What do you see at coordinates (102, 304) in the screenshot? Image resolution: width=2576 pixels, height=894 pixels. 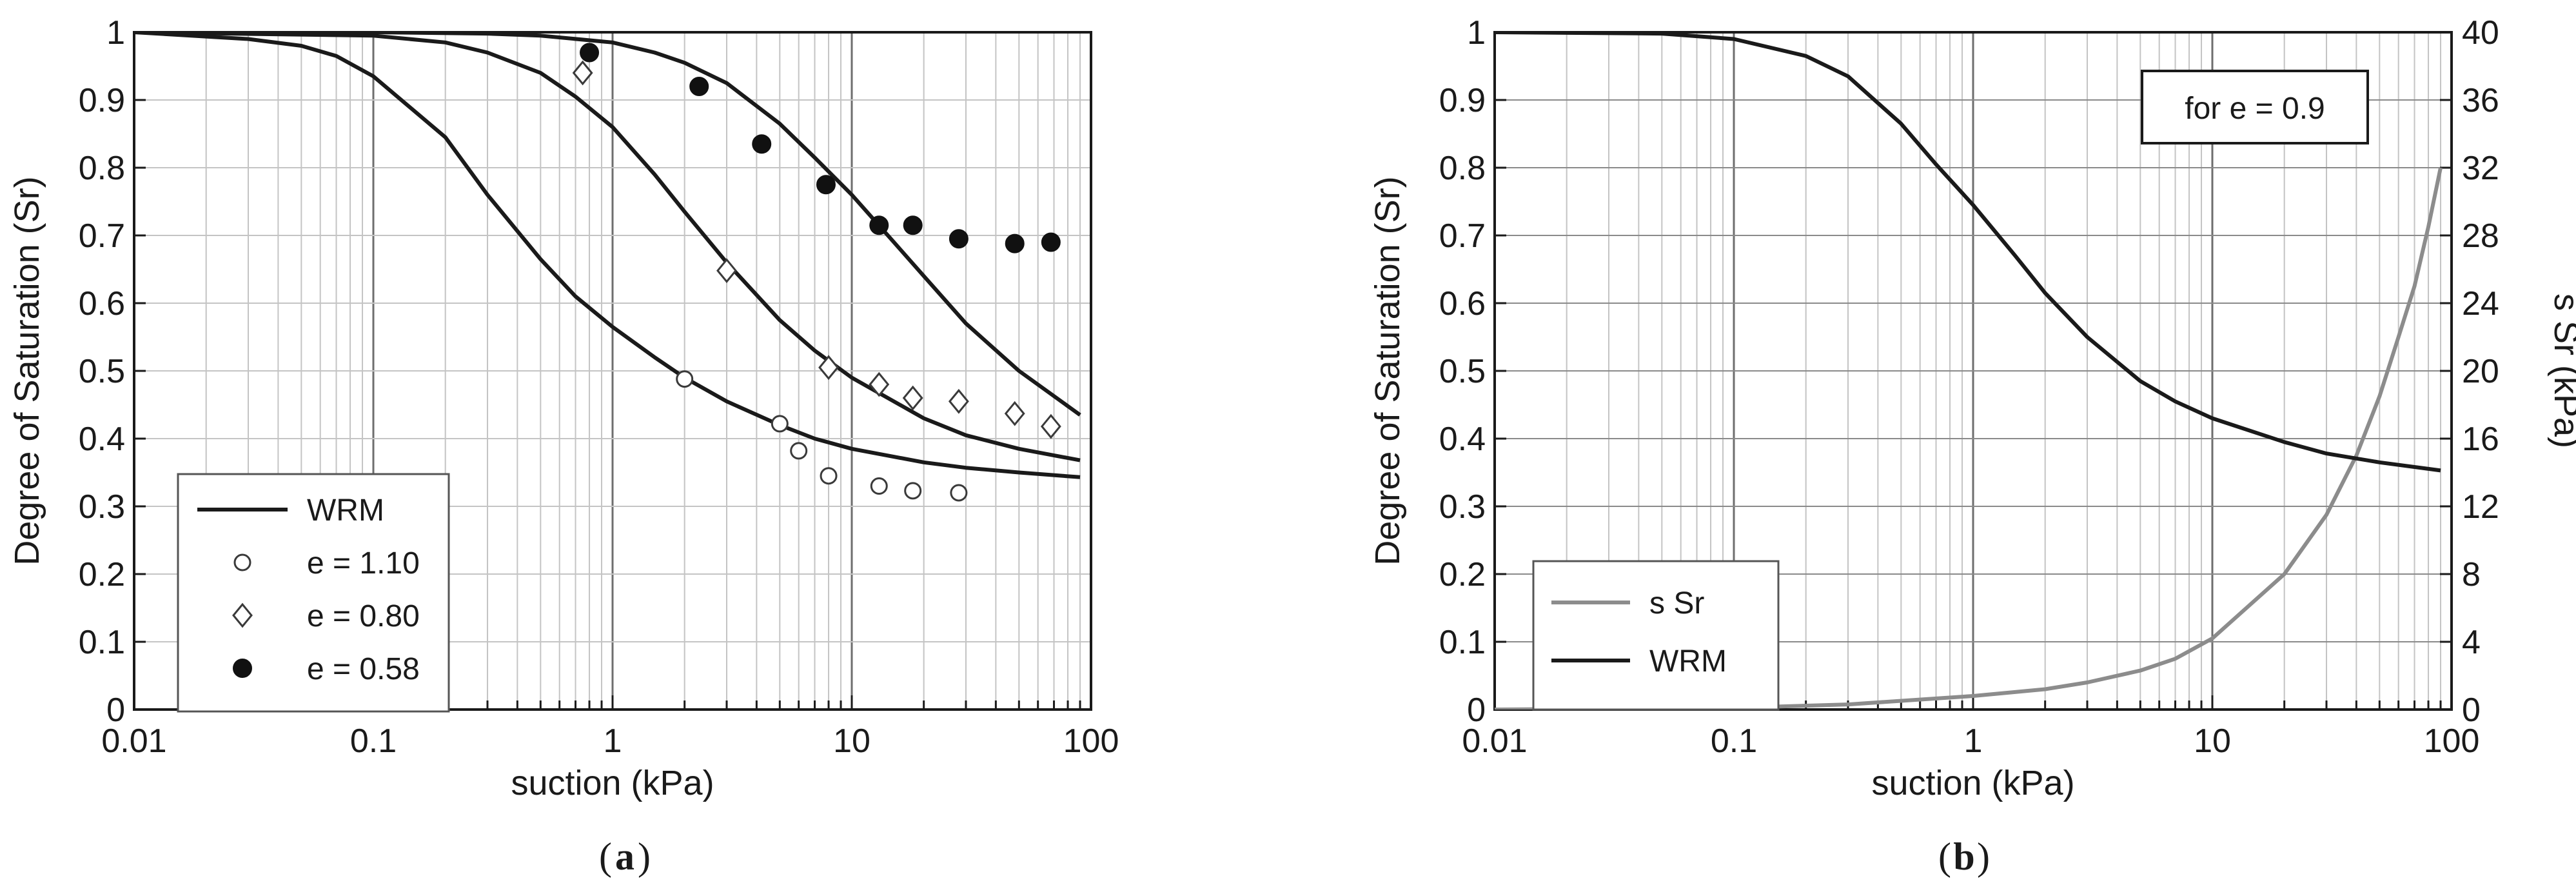 I see `panel-a-y-tick-label: 0.6` at bounding box center [102, 304].